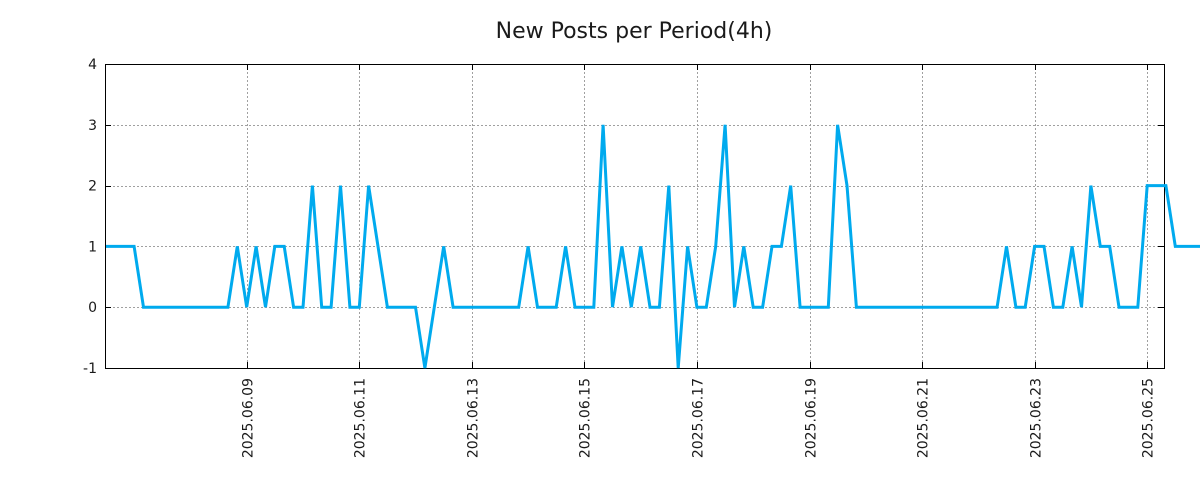 The height and width of the screenshot is (500, 1200). What do you see at coordinates (249, 418) in the screenshot?
I see `x-tick-label: 2025.06.09` at bounding box center [249, 418].